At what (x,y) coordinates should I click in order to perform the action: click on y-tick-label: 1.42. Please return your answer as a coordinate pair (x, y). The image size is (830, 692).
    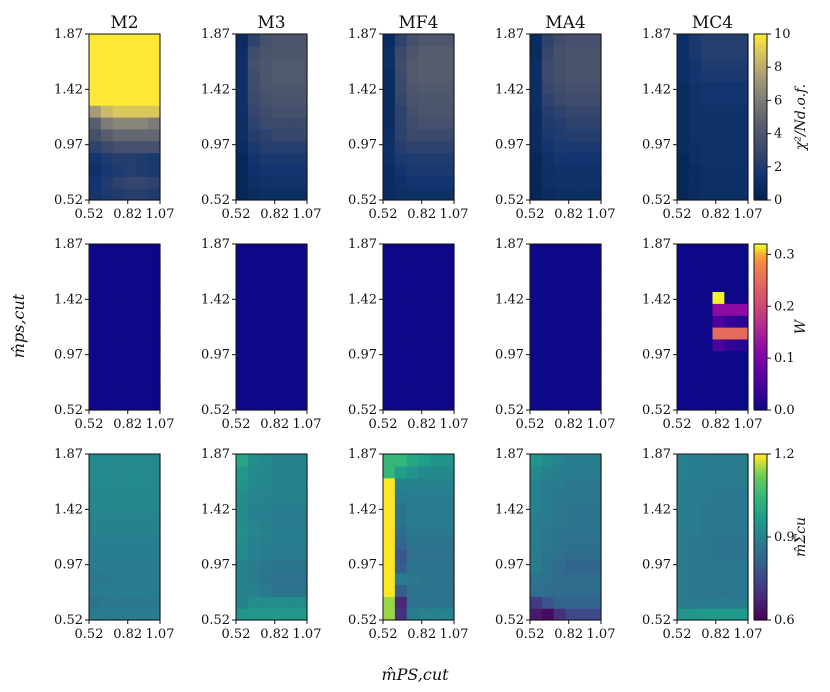
    Looking at the image, I should click on (509, 509).